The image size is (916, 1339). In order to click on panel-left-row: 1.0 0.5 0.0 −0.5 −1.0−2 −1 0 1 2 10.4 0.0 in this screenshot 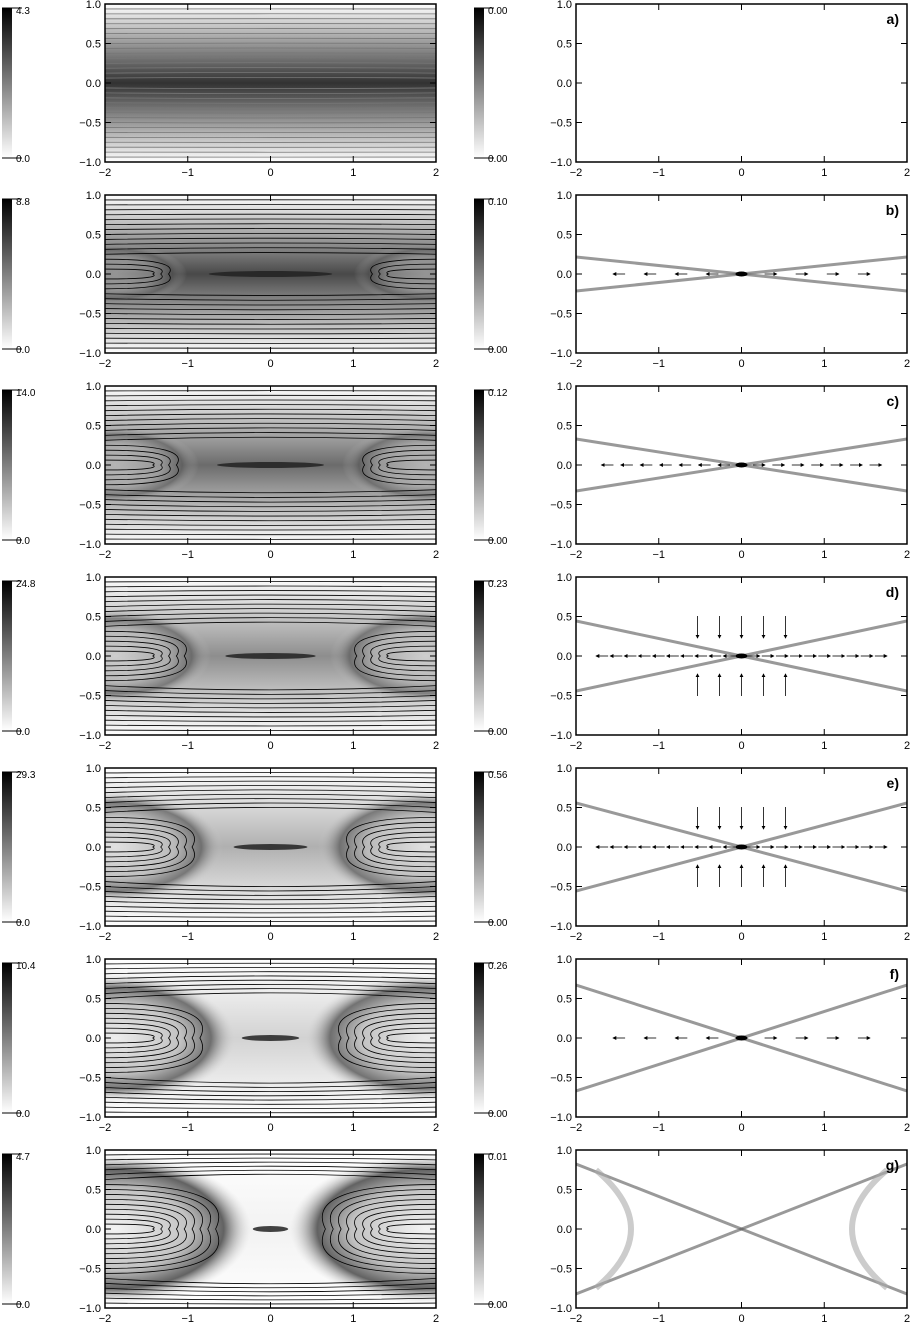, I will do `click(220, 1044)`.